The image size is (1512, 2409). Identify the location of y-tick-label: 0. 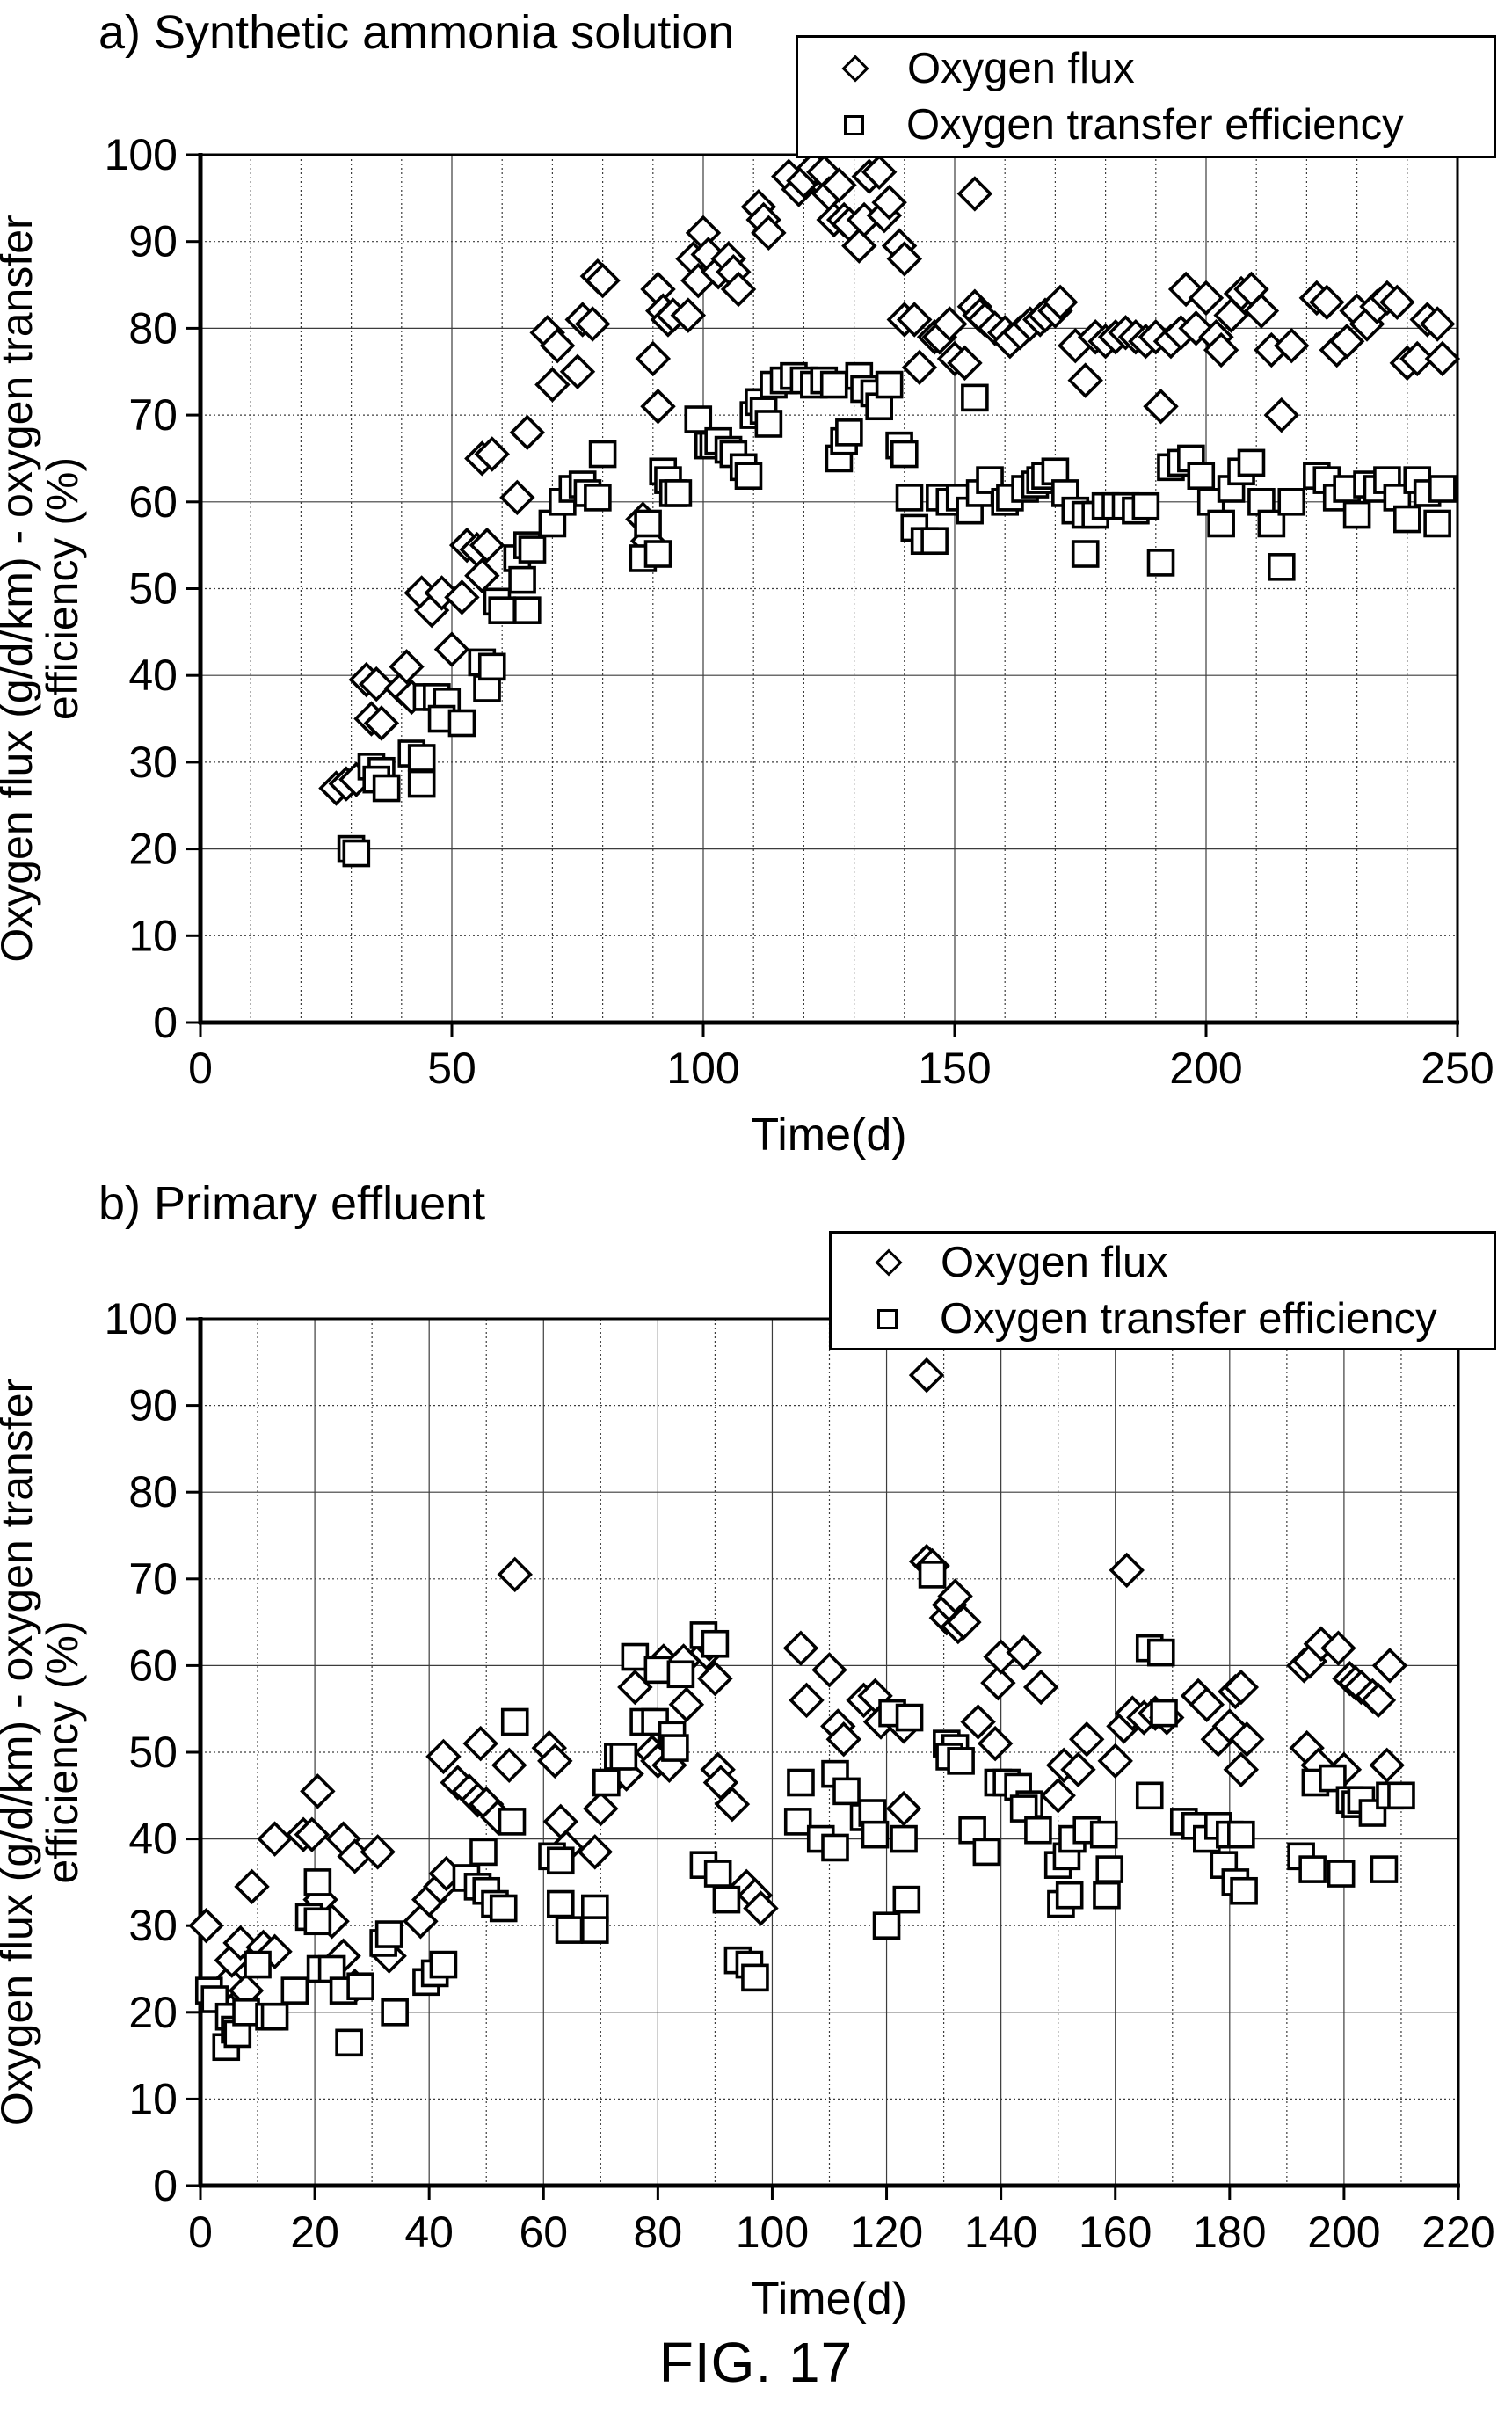
(165, 2186).